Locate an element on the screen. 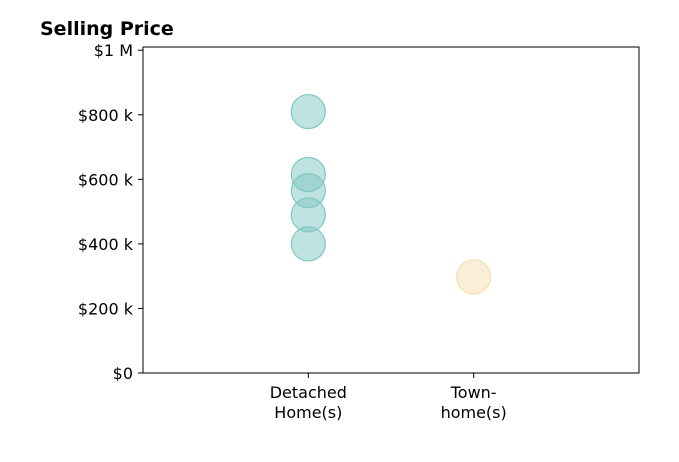  chart-title: Selling Price is located at coordinates (107, 29).